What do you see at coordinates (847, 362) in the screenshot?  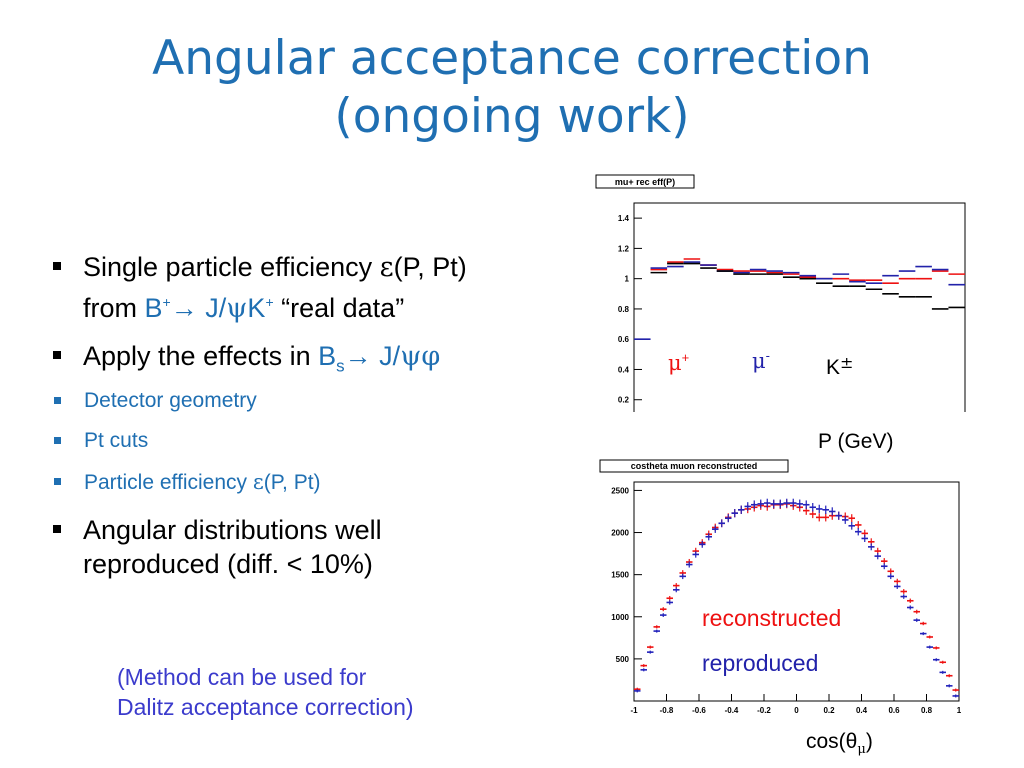 I see `legend-superscript: ±` at bounding box center [847, 362].